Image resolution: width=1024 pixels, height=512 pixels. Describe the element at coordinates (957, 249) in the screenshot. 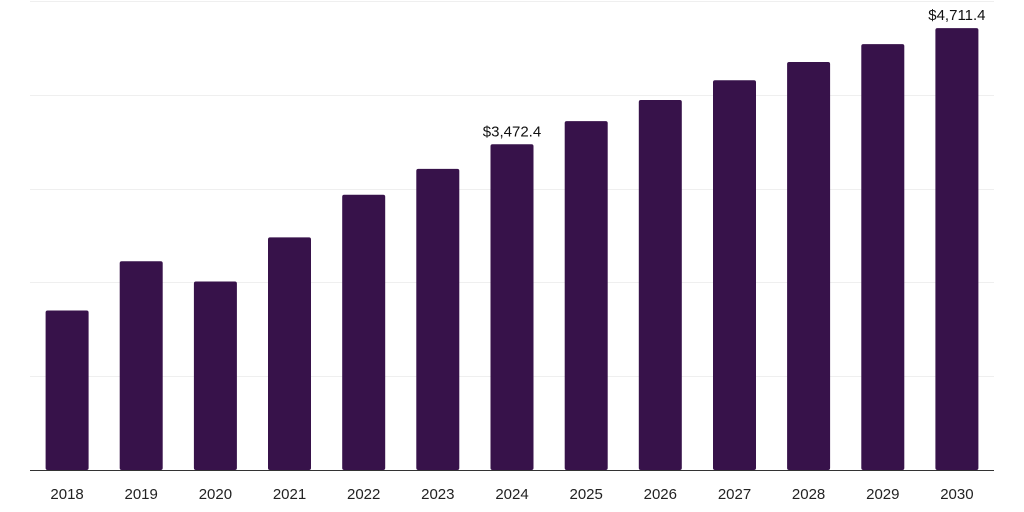

I see `bar-2030` at that location.